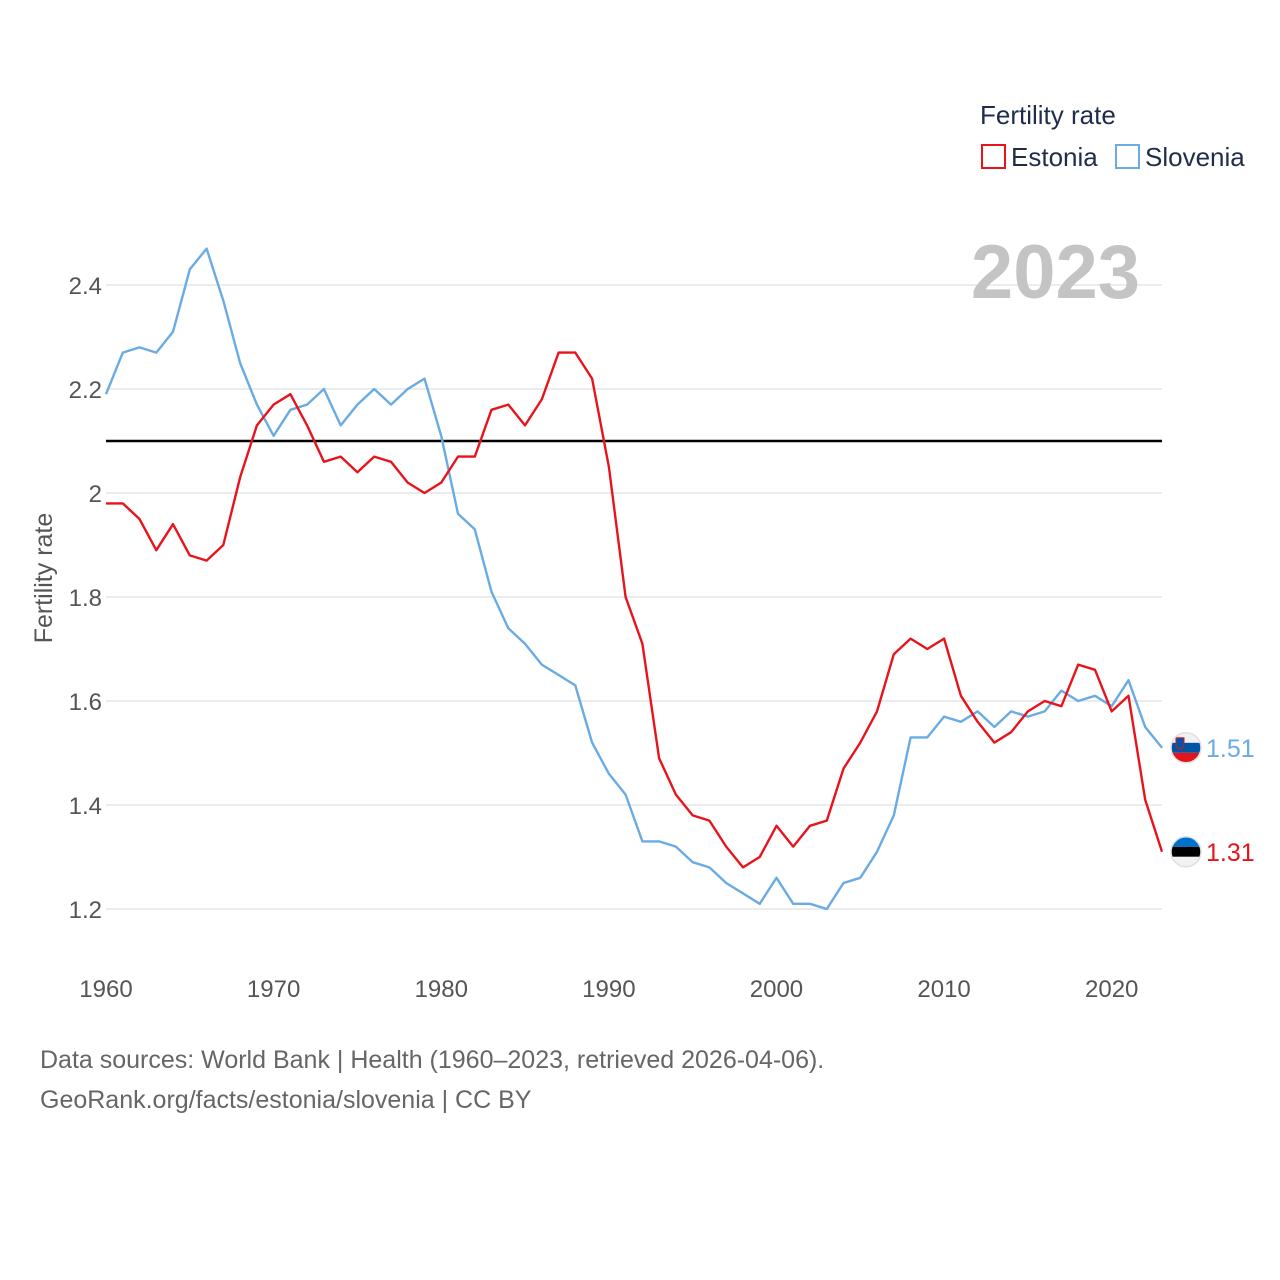 The height and width of the screenshot is (1280, 1280). What do you see at coordinates (776, 989) in the screenshot?
I see `x-tick-label: 2000` at bounding box center [776, 989].